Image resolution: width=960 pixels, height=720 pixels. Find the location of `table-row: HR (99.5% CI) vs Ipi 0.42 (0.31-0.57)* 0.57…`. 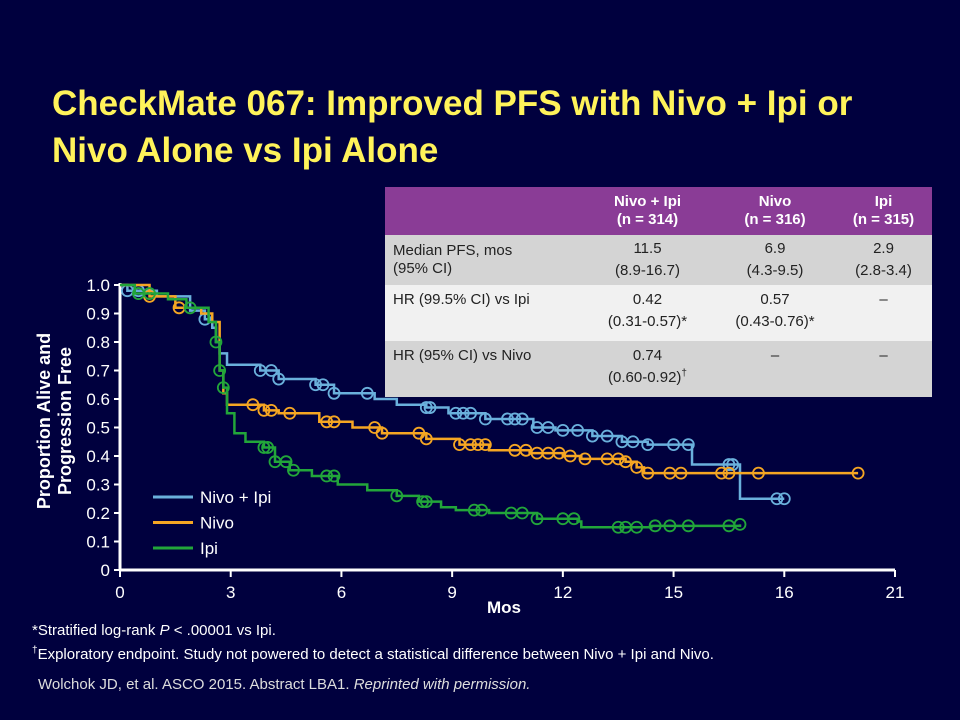

table-row: HR (99.5% CI) vs Ipi 0.42 (0.31-0.57)* 0.57… is located at coordinates (658, 313).